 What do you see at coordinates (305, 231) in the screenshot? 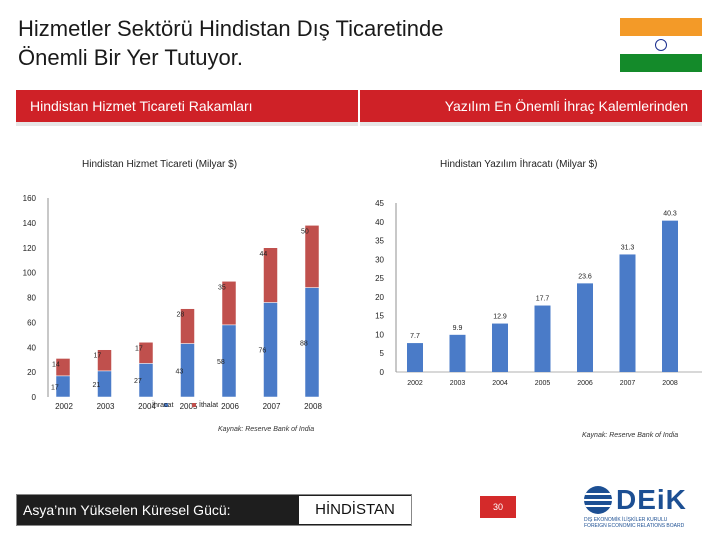
I see `left-import-value-label: 50` at bounding box center [305, 231].